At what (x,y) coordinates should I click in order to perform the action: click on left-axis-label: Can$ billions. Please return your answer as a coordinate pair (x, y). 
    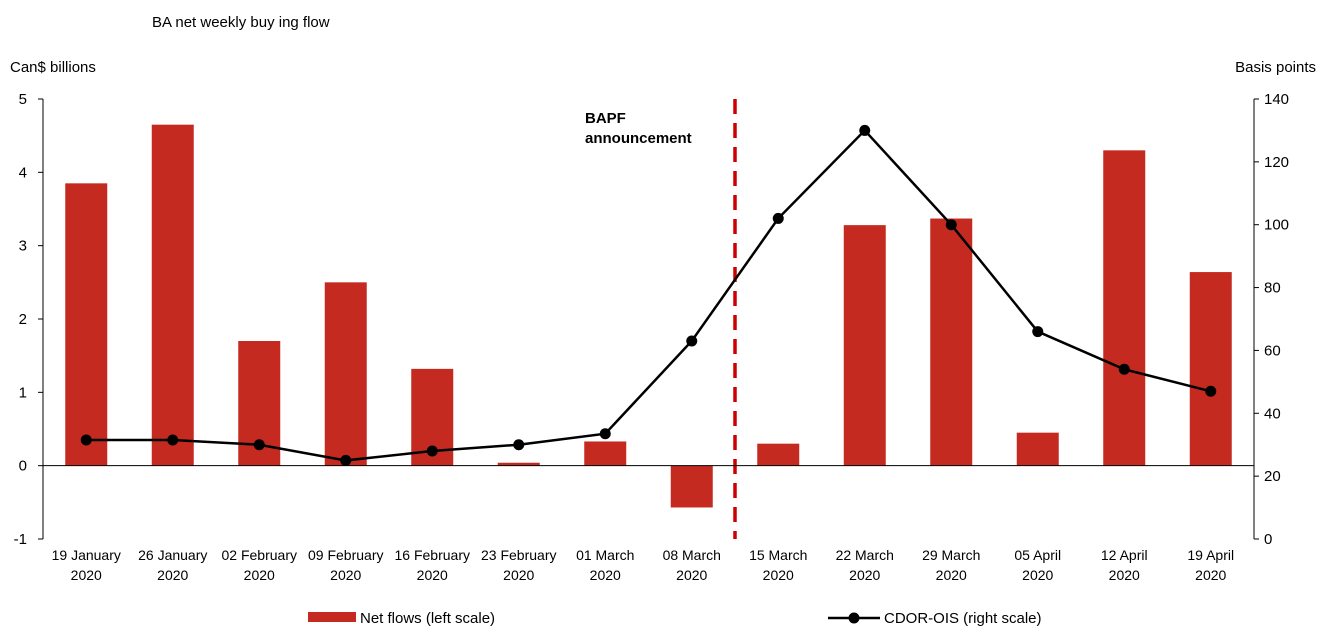
    Looking at the image, I should click on (53, 67).